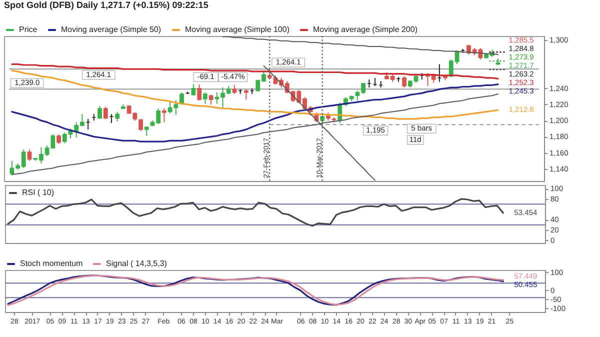  Describe the element at coordinates (365, 29) in the screenshot. I see `legend-label: Moving average (Simple 200)` at that location.